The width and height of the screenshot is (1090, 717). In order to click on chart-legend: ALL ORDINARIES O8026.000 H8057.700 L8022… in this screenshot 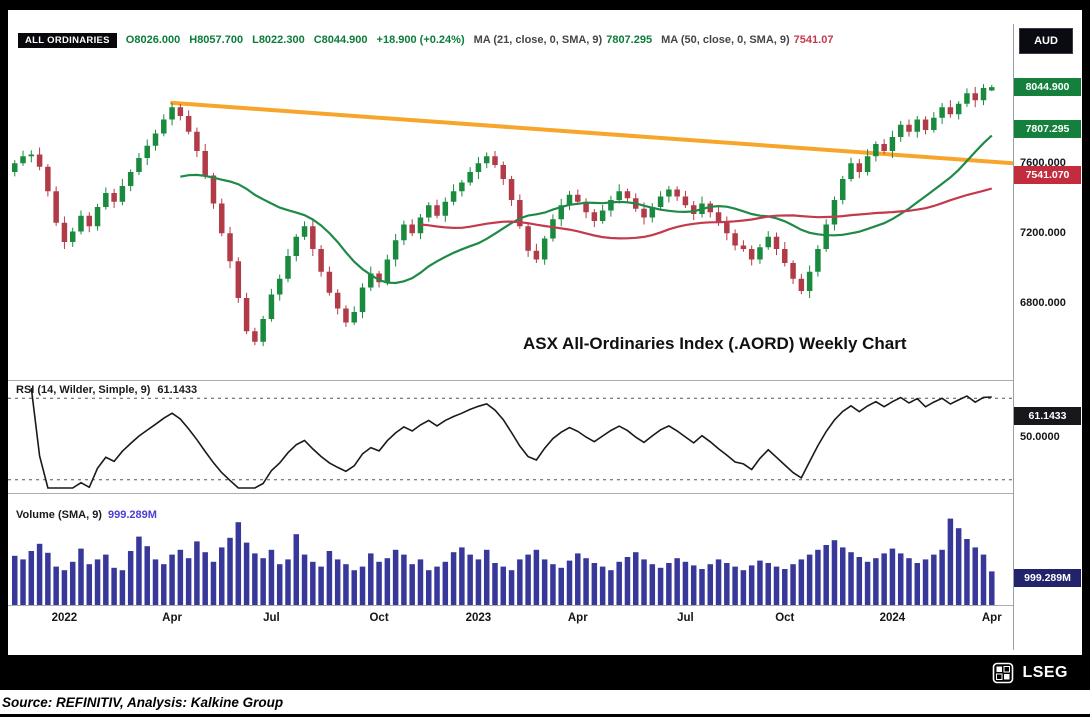, I will do `click(425, 40)`.